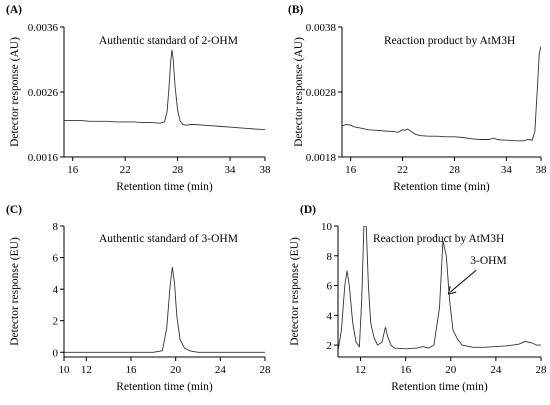  Describe the element at coordinates (308, 210) in the screenshot. I see `panel-label: (D)` at that location.